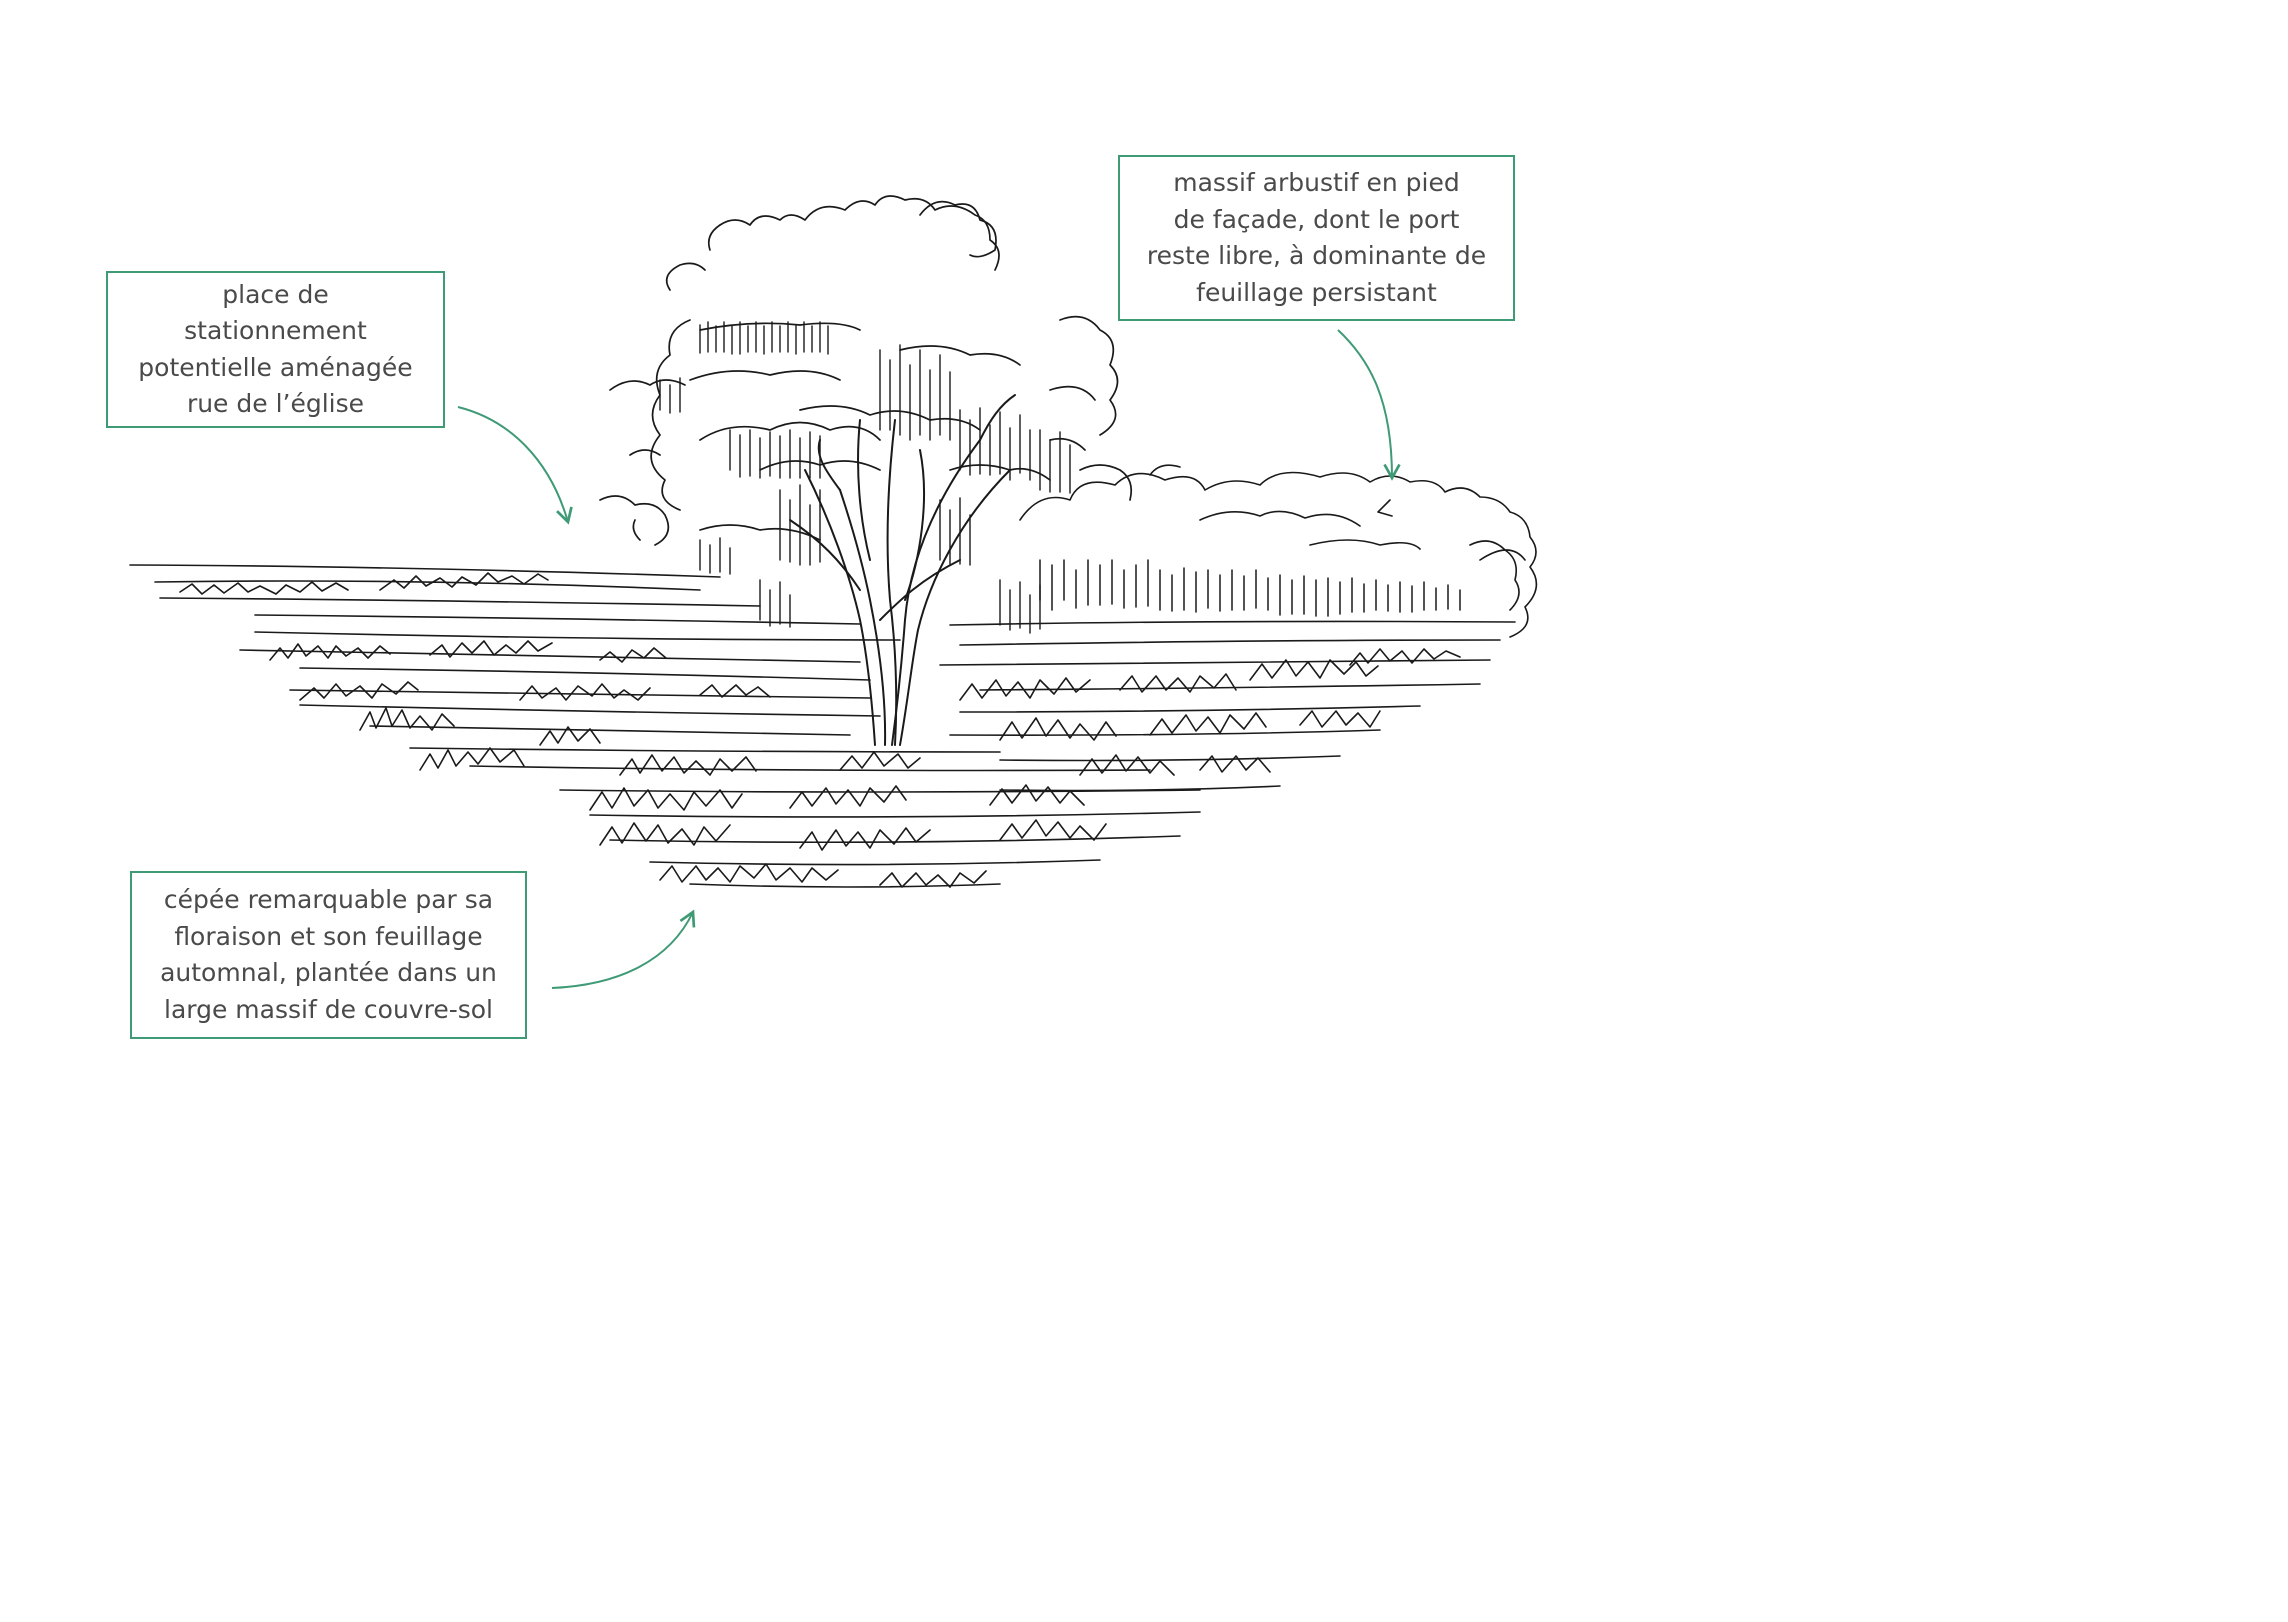  I want to click on canopy-hatching, so click(865, 477).